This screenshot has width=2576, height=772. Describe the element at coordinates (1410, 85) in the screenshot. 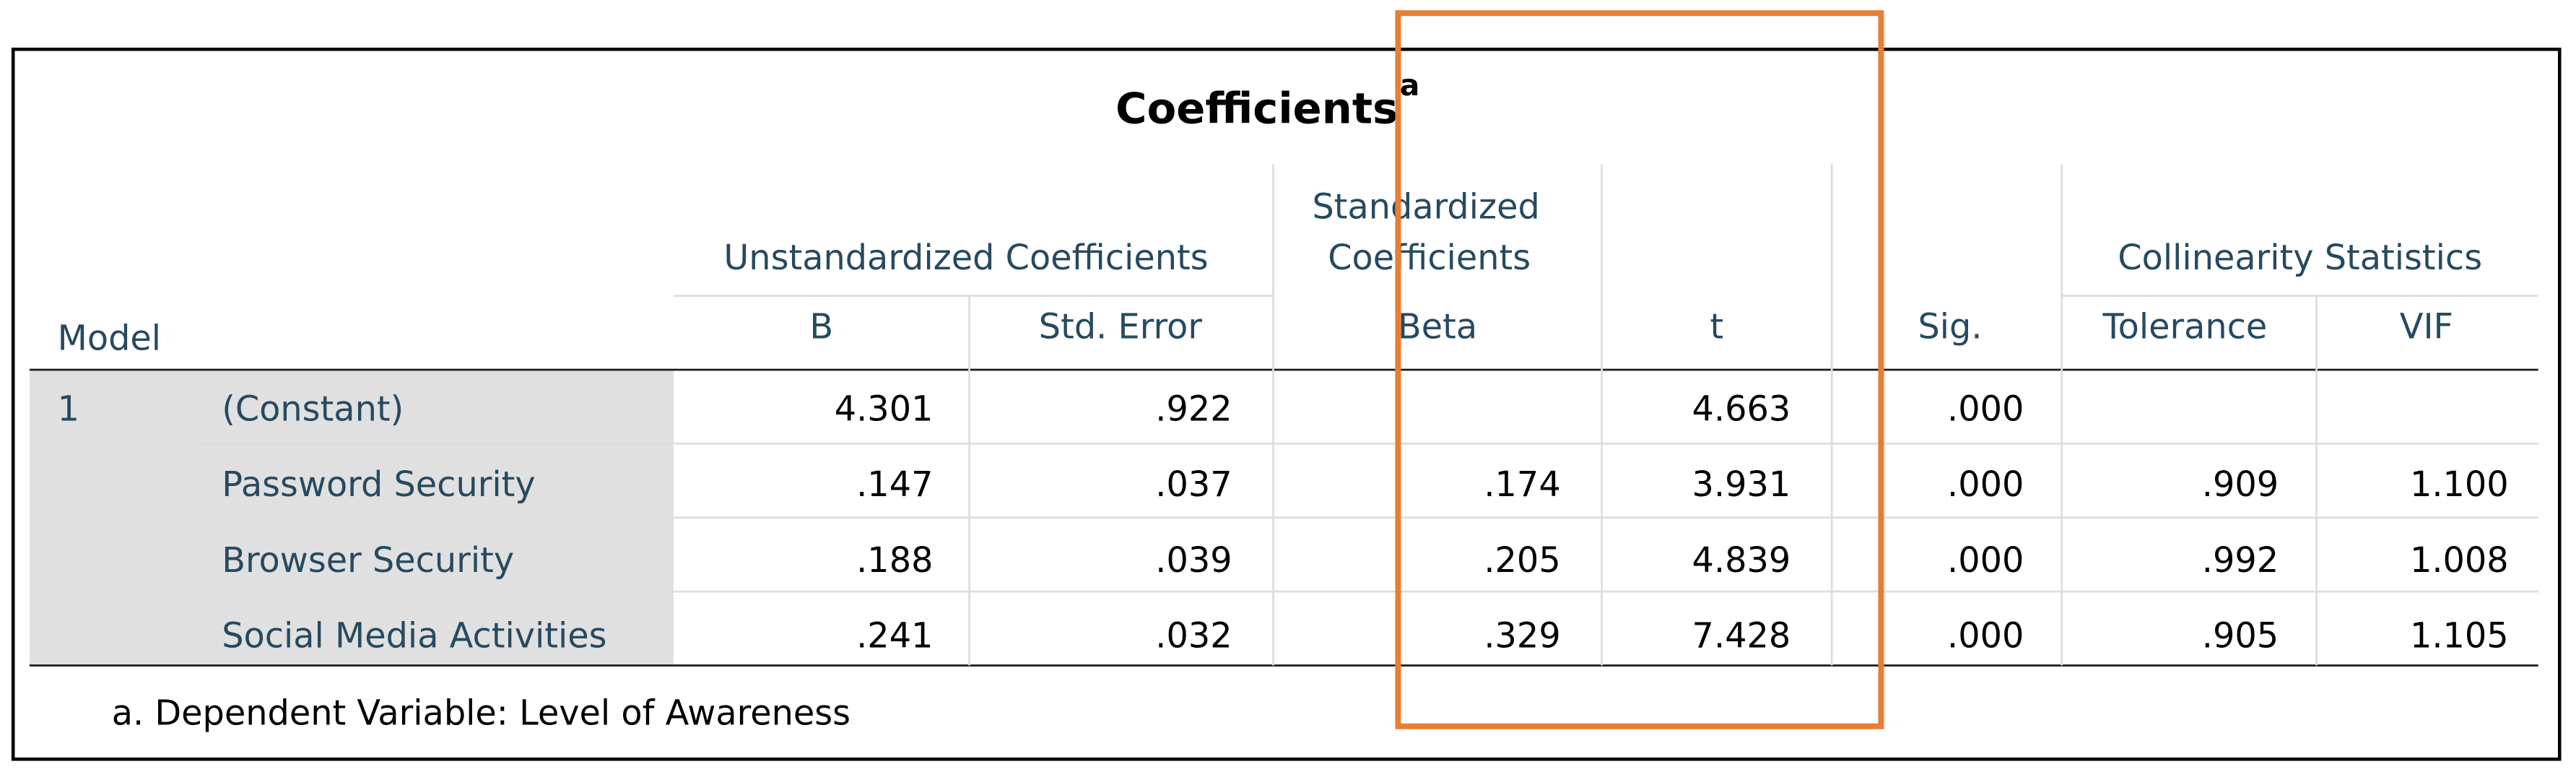

I see `title-note: a` at that location.